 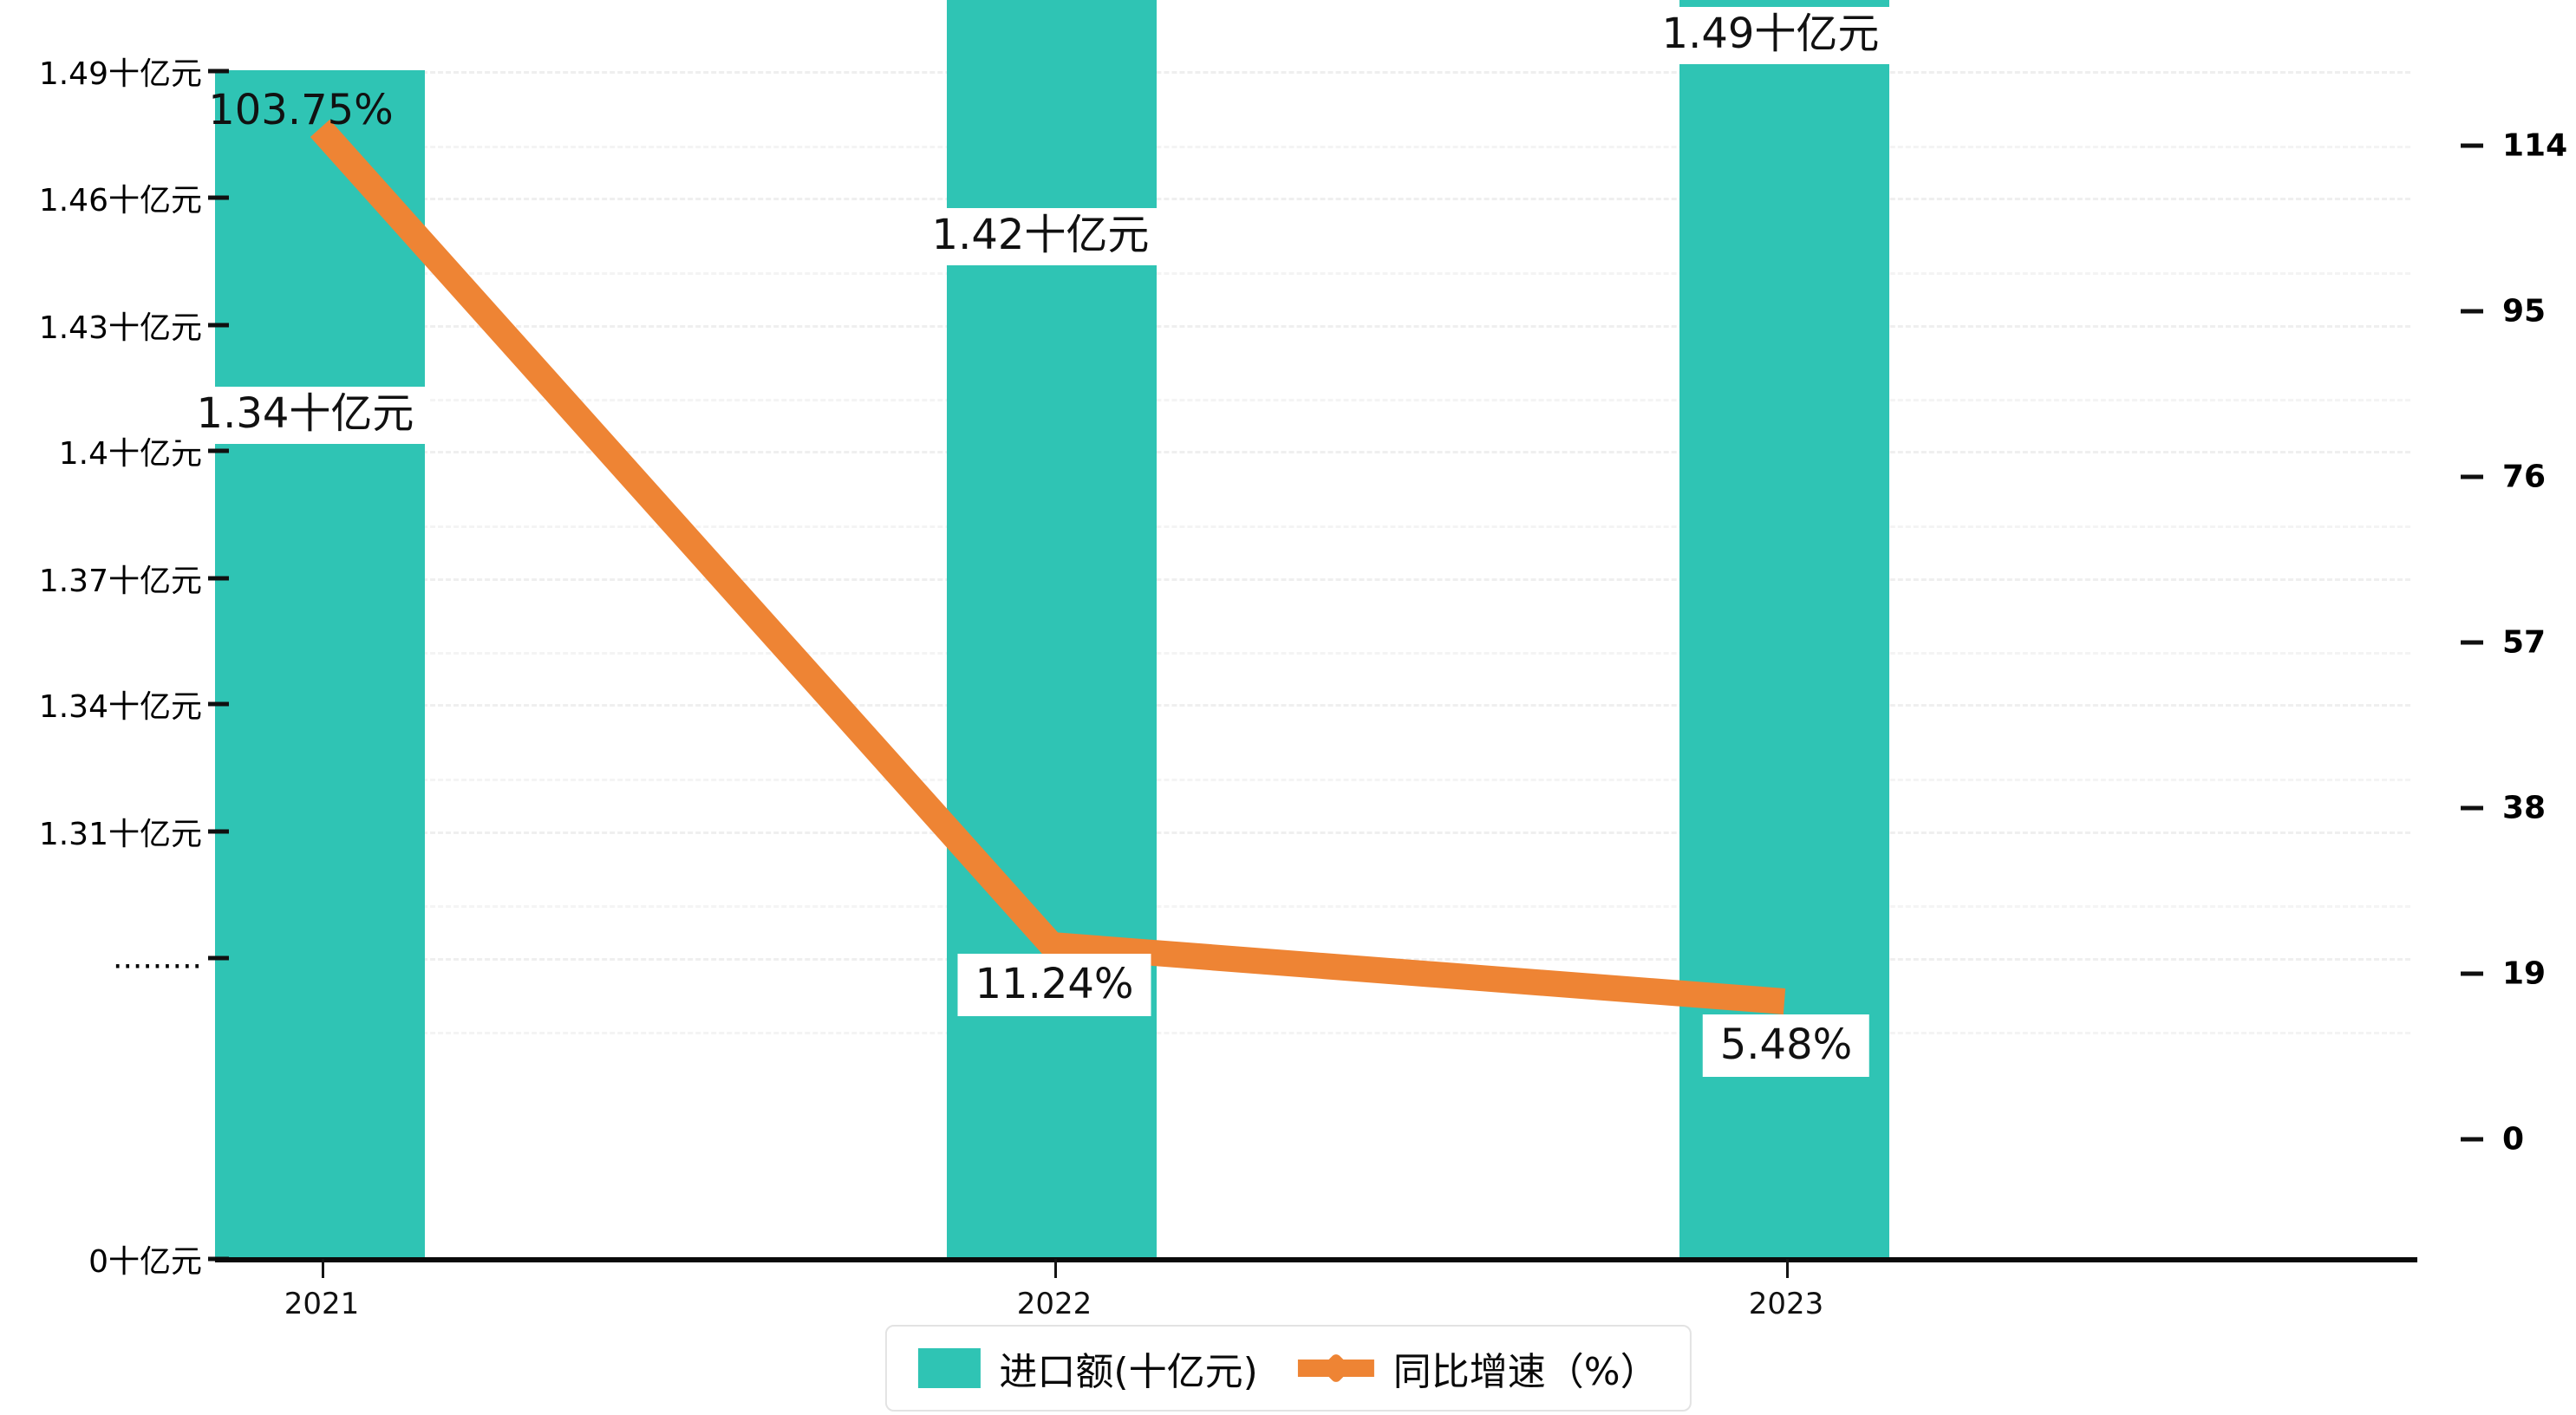 I want to click on y-left-label-9: 0十亿元, so click(x=145, y=1262).